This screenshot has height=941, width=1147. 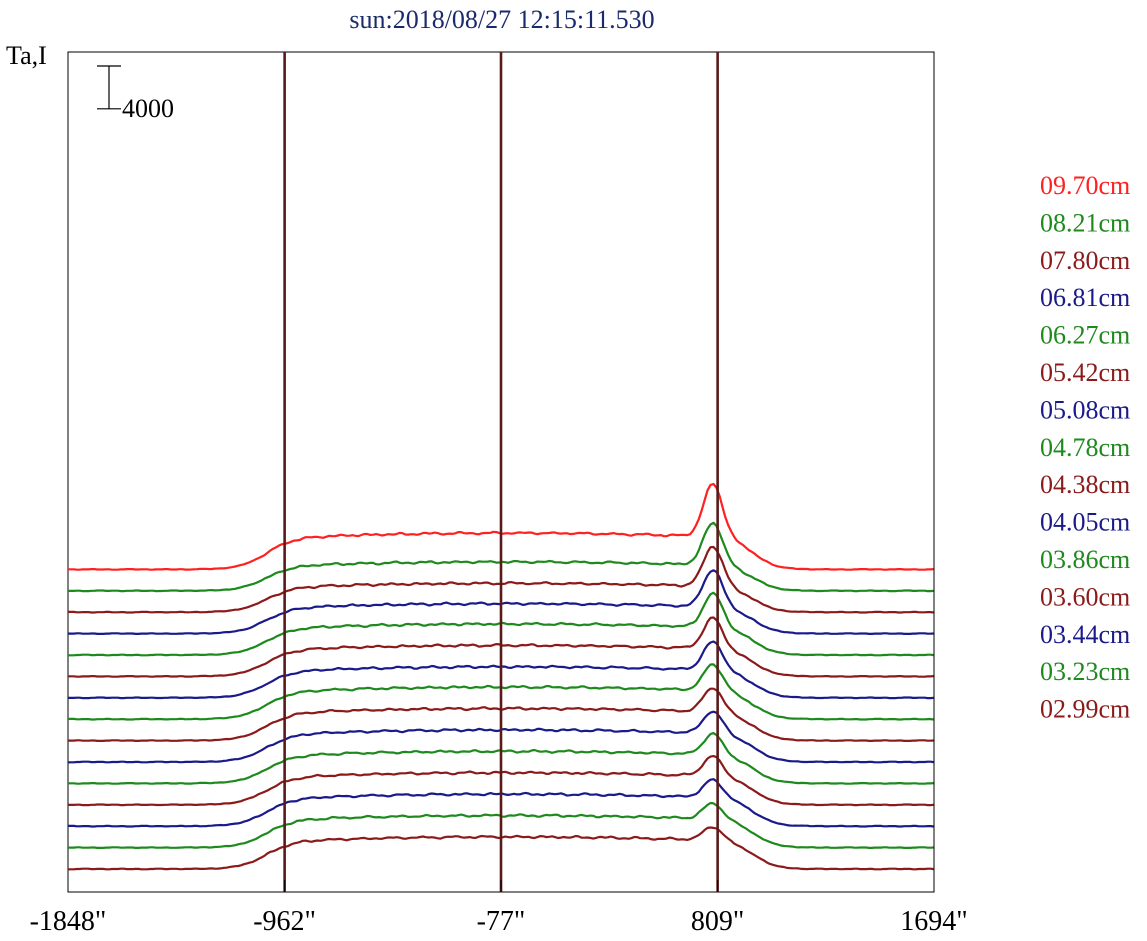 I want to click on y-axis-label: Ta,I, so click(x=26, y=55).